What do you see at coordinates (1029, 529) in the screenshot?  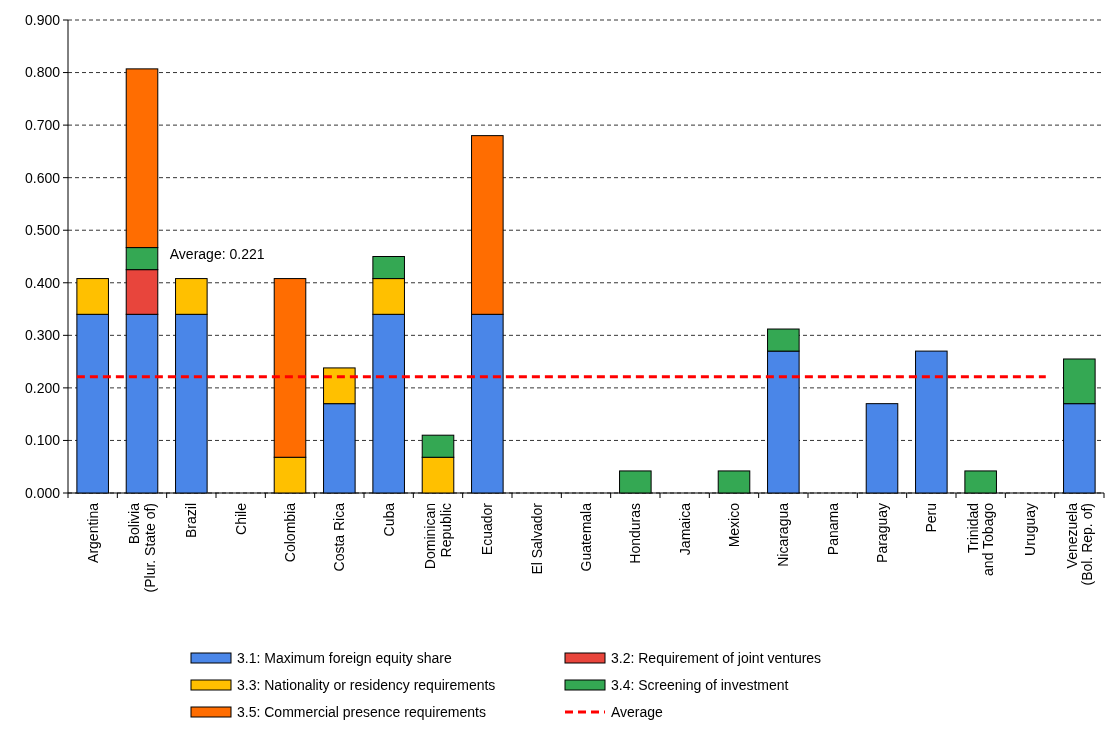 I see `x-tick-label: Uruguay` at bounding box center [1029, 529].